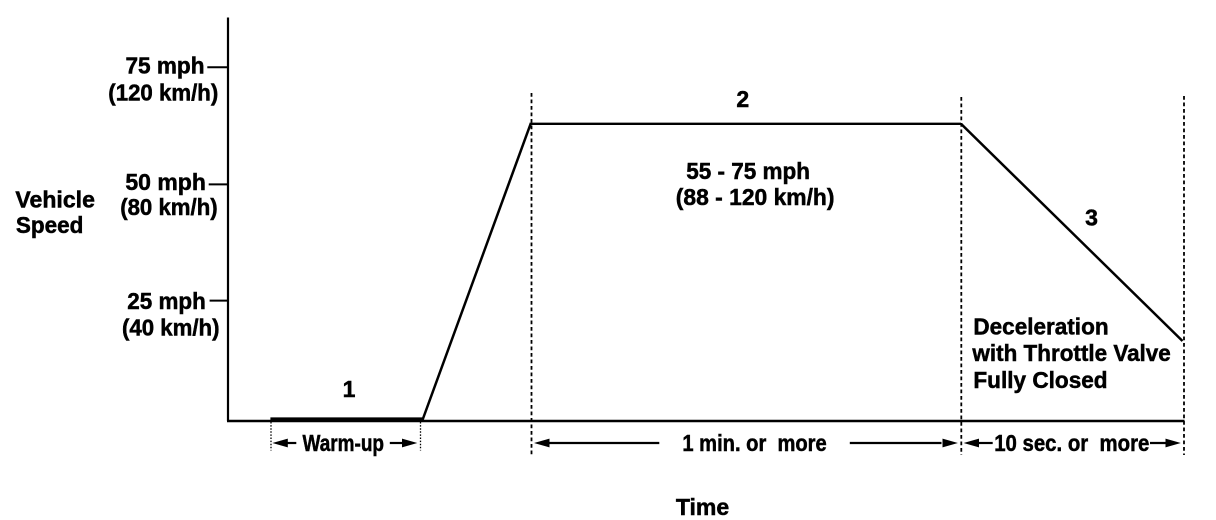 This screenshot has height=520, width=1216. What do you see at coordinates (1040, 380) in the screenshot?
I see `svg-text: Fully Closed` at bounding box center [1040, 380].